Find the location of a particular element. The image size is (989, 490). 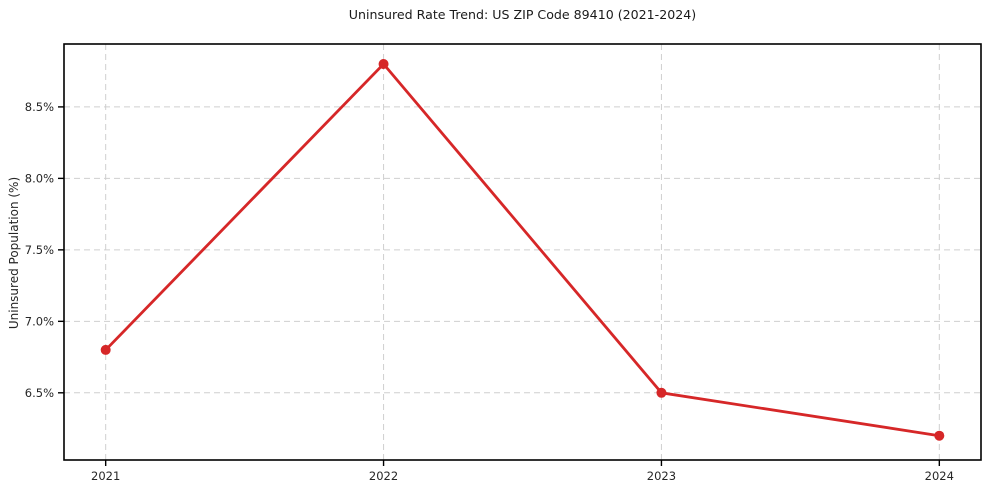

x-tick-label: 2023 is located at coordinates (661, 476).